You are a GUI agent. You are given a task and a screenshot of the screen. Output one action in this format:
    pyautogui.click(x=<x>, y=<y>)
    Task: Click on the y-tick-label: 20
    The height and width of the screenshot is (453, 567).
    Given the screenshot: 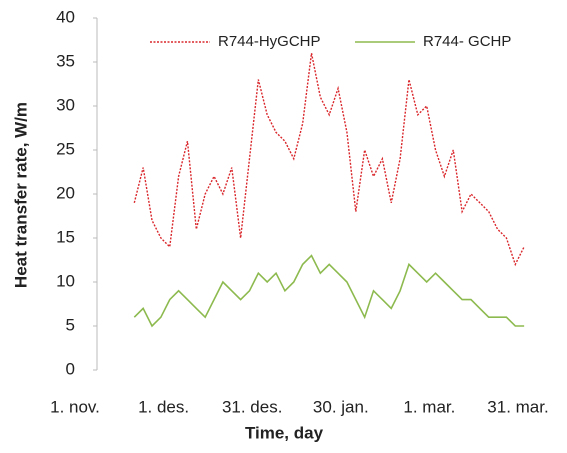 What is the action you would take?
    pyautogui.click(x=65, y=192)
    